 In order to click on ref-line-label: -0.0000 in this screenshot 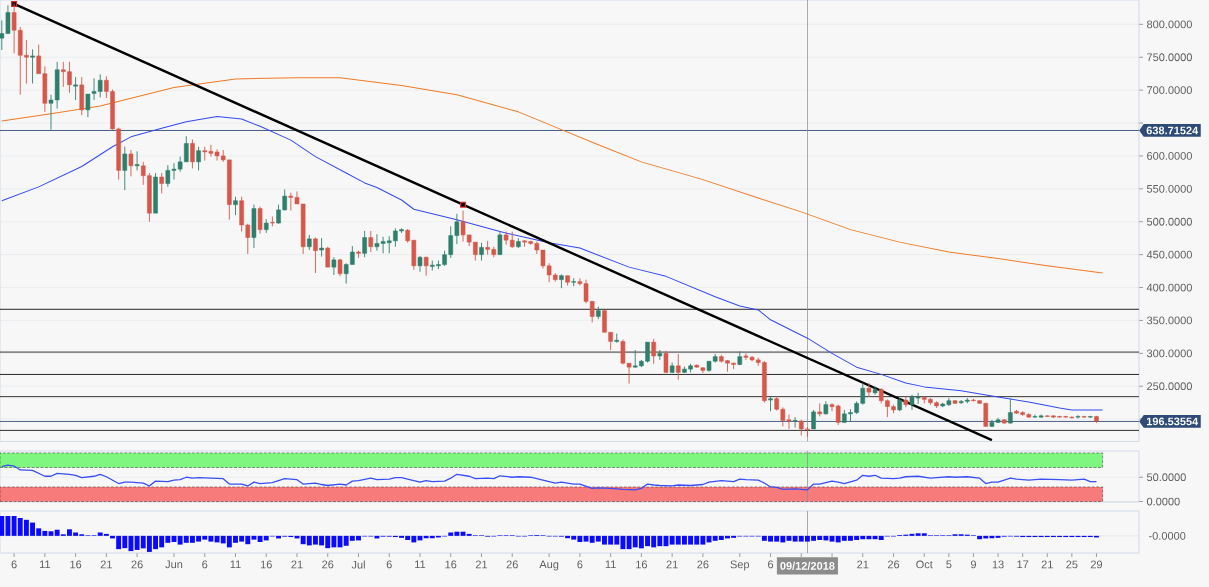, I will do `click(1167, 535)`.